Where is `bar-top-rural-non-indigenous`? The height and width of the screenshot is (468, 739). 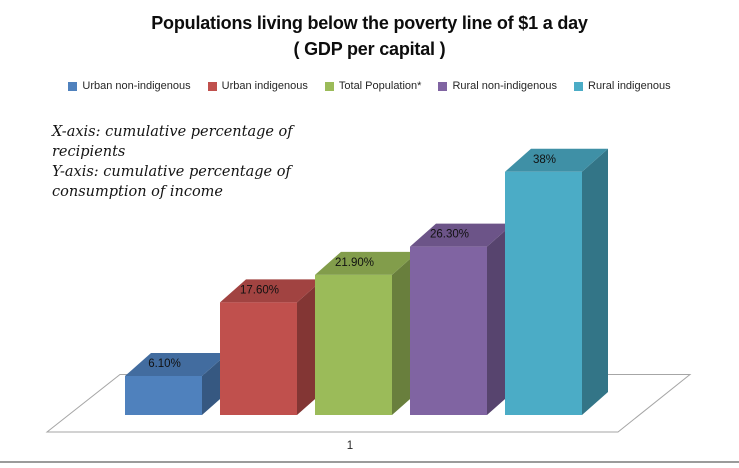
bar-top-rural-non-indigenous is located at coordinates (461, 235).